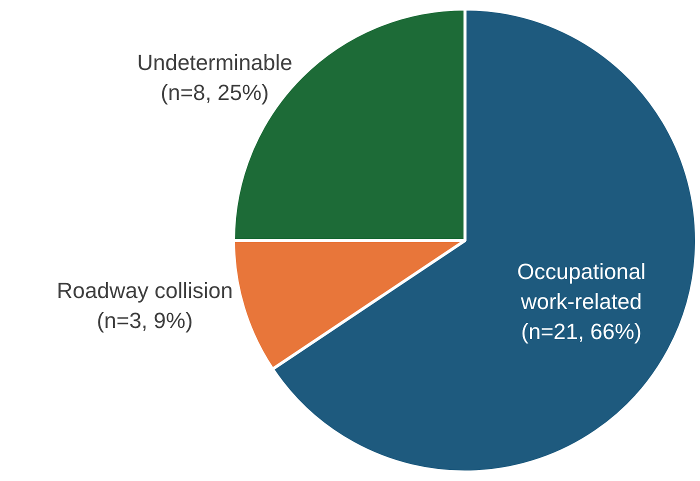 This screenshot has height=481, width=700. Describe the element at coordinates (581, 286) in the screenshot. I see `slice-label: Occupational work-related` at that location.